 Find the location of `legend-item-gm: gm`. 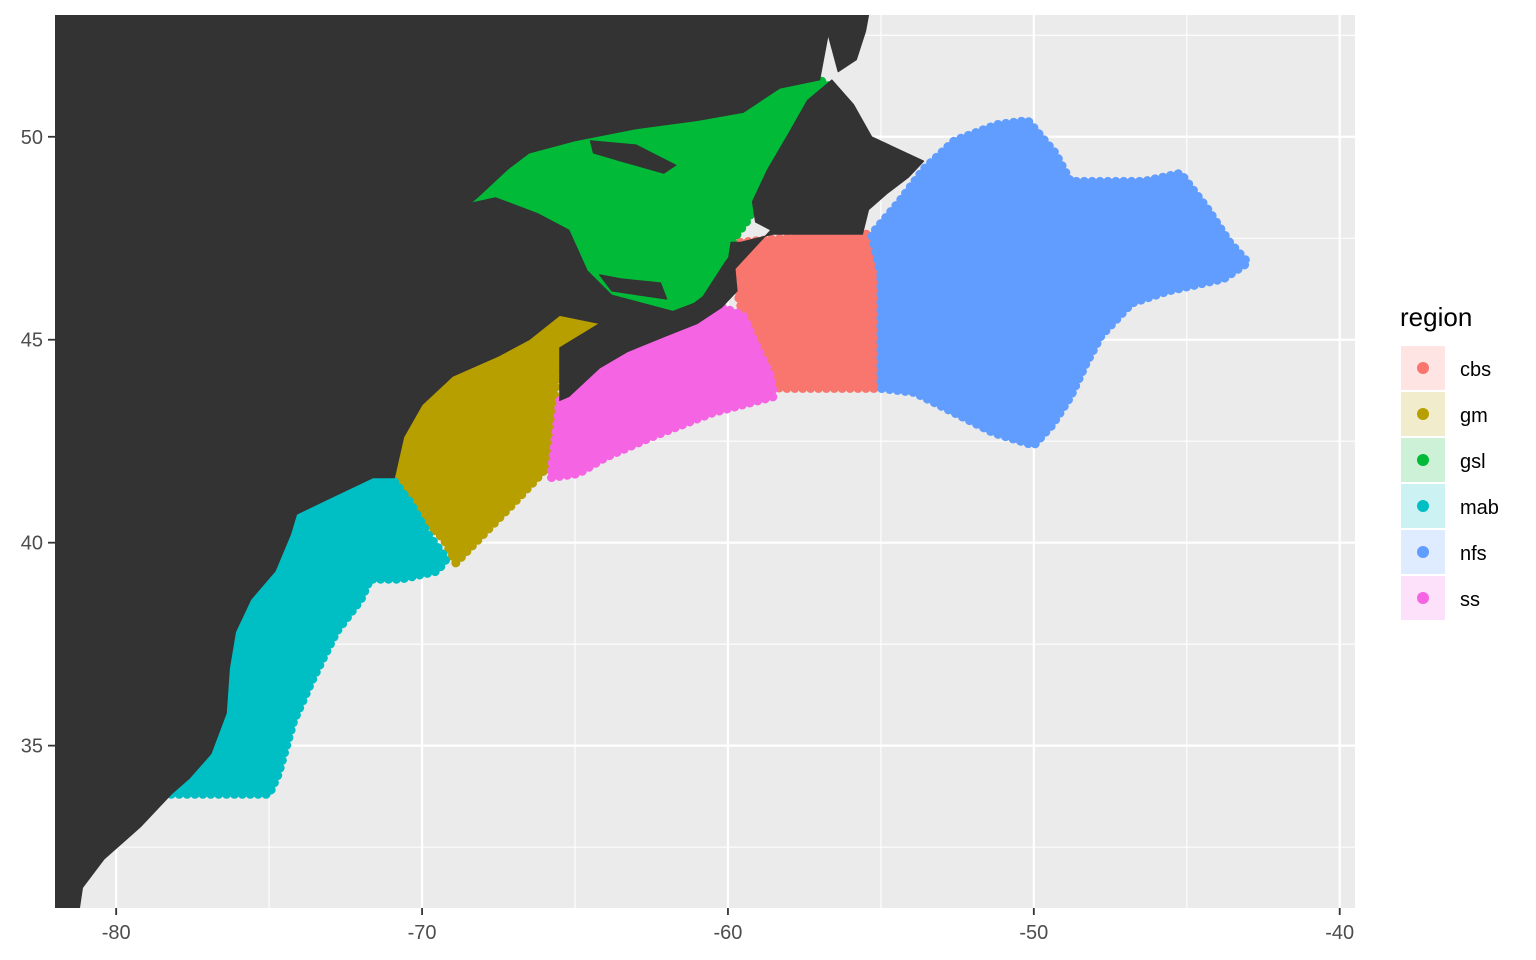

legend-item-gm: gm is located at coordinates (1444, 414).